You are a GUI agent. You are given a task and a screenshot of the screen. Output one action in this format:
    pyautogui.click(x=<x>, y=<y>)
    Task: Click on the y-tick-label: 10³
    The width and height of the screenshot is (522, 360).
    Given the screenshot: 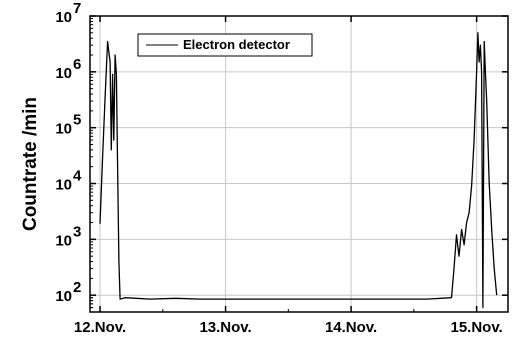 What is the action you would take?
    pyautogui.click(x=68, y=236)
    